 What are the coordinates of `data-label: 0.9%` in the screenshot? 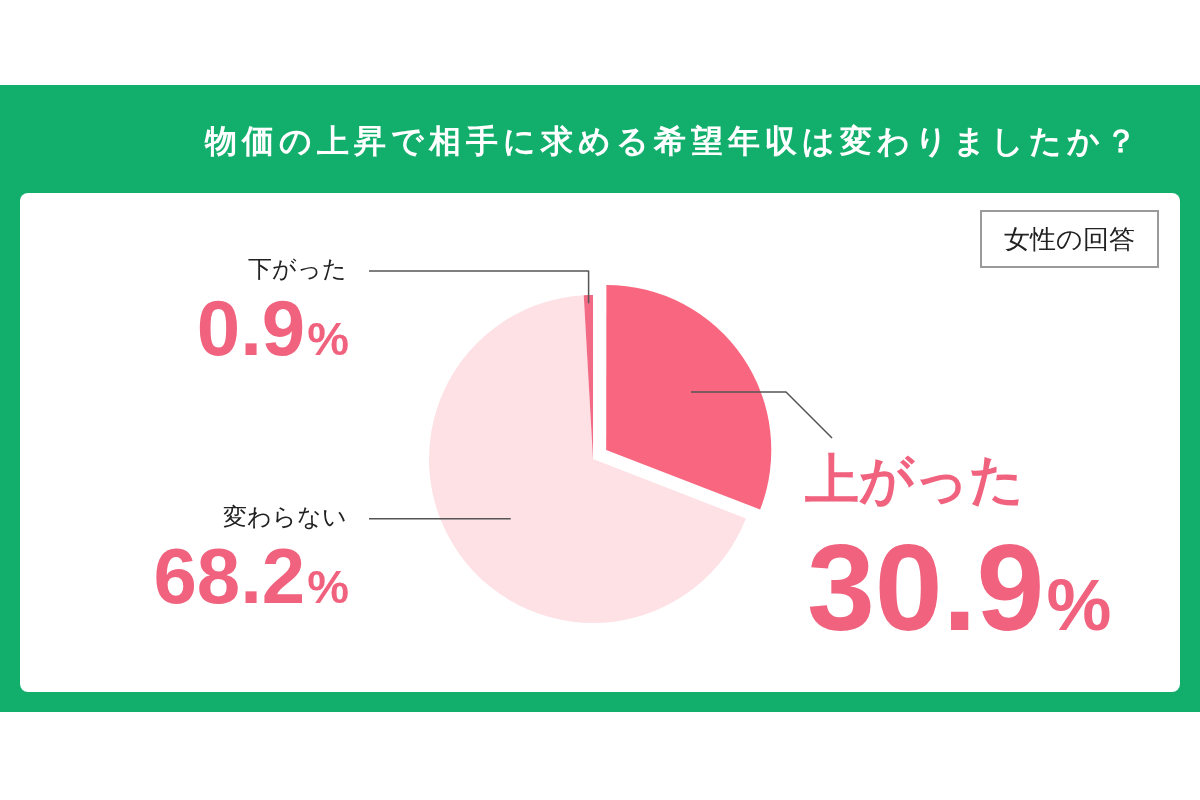 It's located at (273, 328).